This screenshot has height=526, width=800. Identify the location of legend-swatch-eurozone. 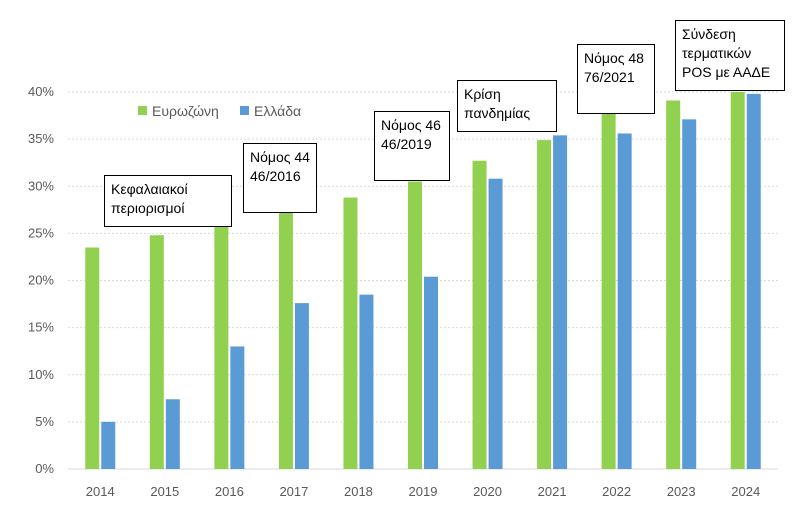
(142, 110).